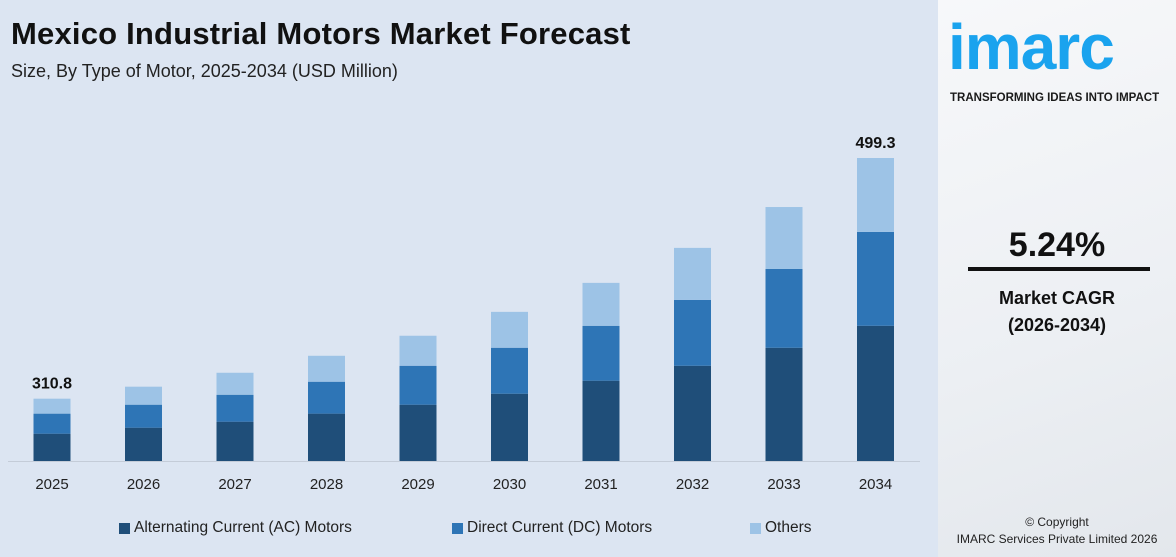  What do you see at coordinates (234, 484) in the screenshot?
I see `x-tick-label: 2027` at bounding box center [234, 484].